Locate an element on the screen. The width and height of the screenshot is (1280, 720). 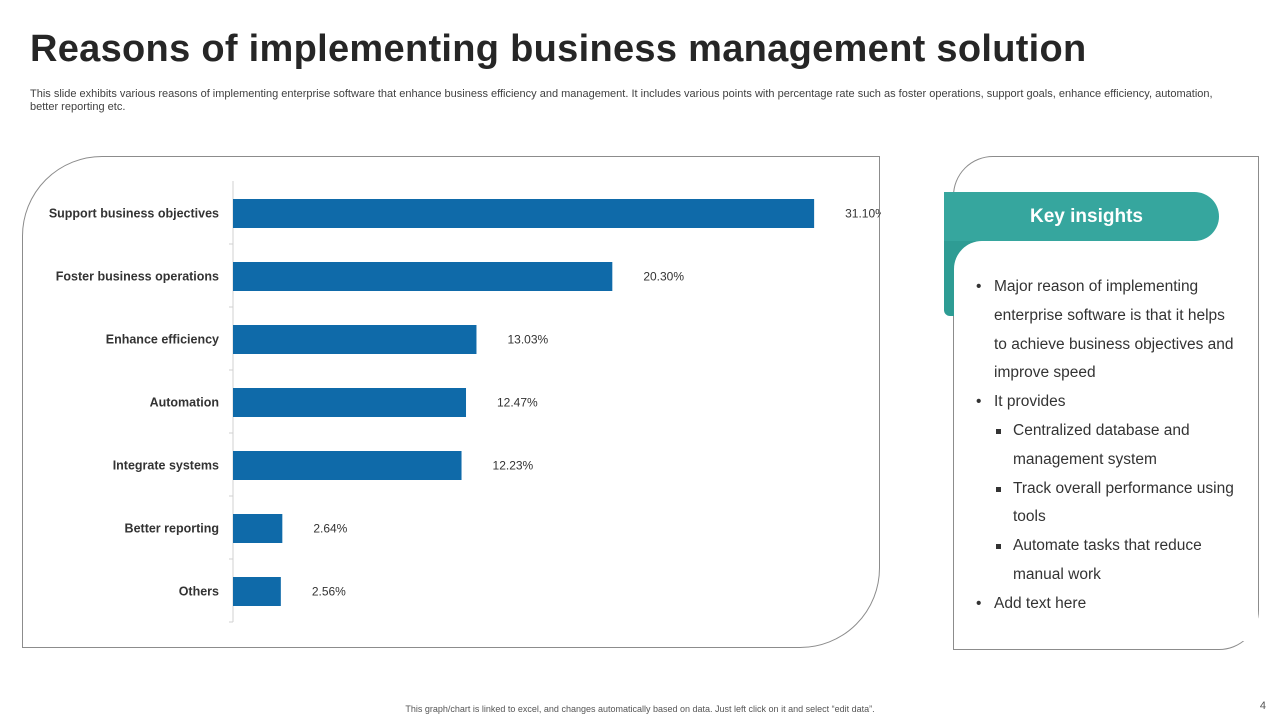
insight-sub-bullet: Automate tasks that reduce manual work is located at coordinates (1107, 561).